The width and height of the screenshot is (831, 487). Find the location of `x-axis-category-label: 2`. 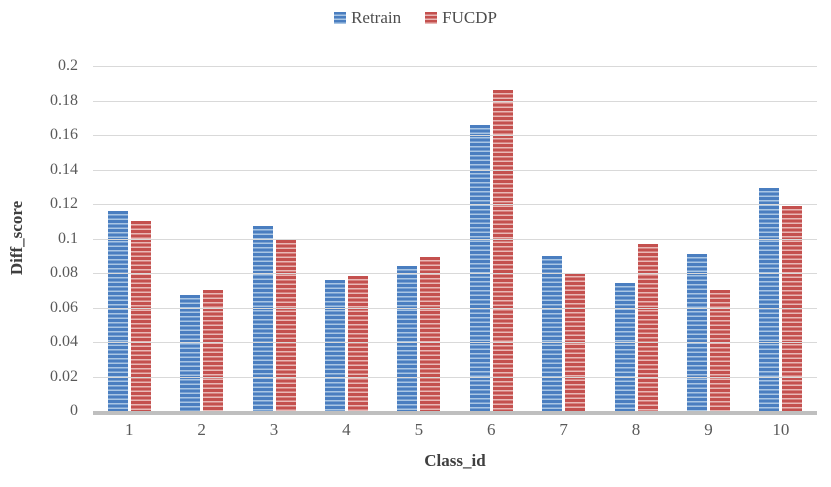

x-axis-category-label: 2 is located at coordinates (201, 429).